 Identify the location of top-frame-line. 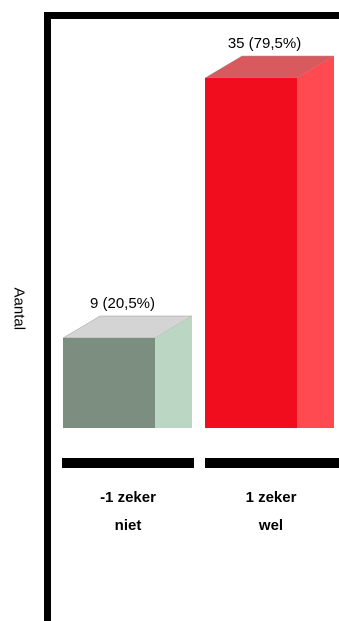
(191, 15).